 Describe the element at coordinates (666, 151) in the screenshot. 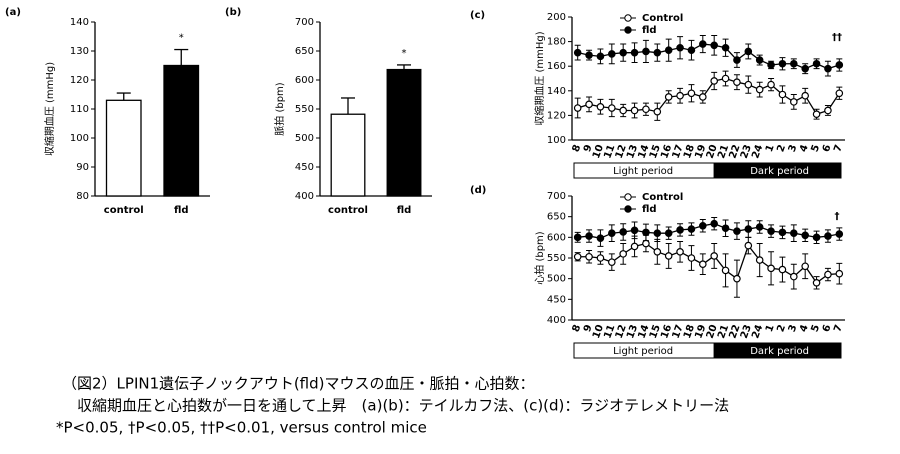

I see `x-tick-label: 16` at that location.